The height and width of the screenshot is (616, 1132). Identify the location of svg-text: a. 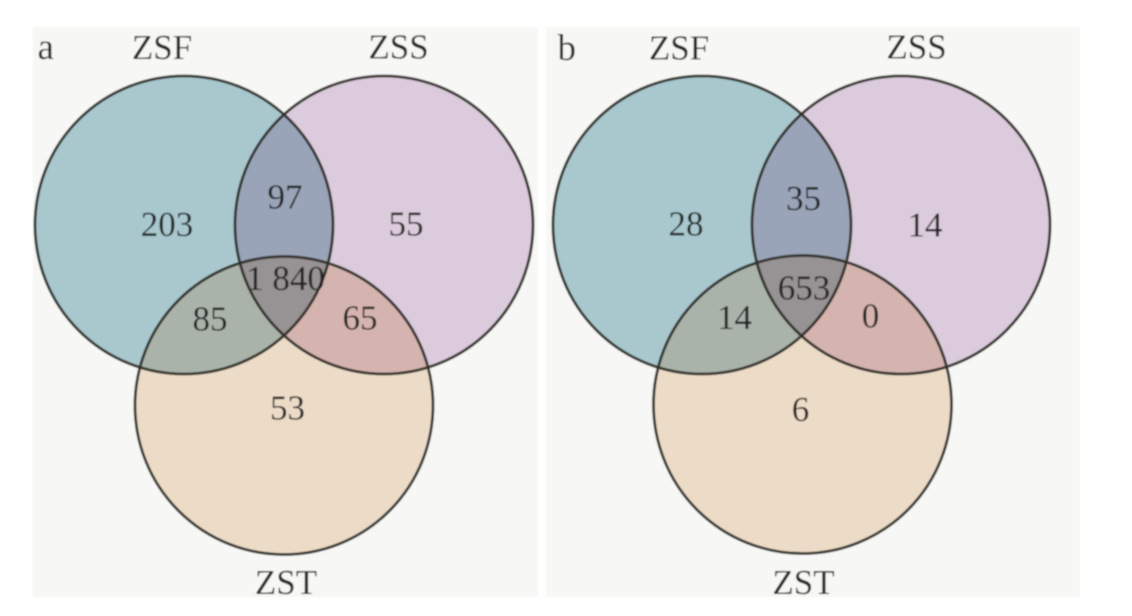
(46, 47).